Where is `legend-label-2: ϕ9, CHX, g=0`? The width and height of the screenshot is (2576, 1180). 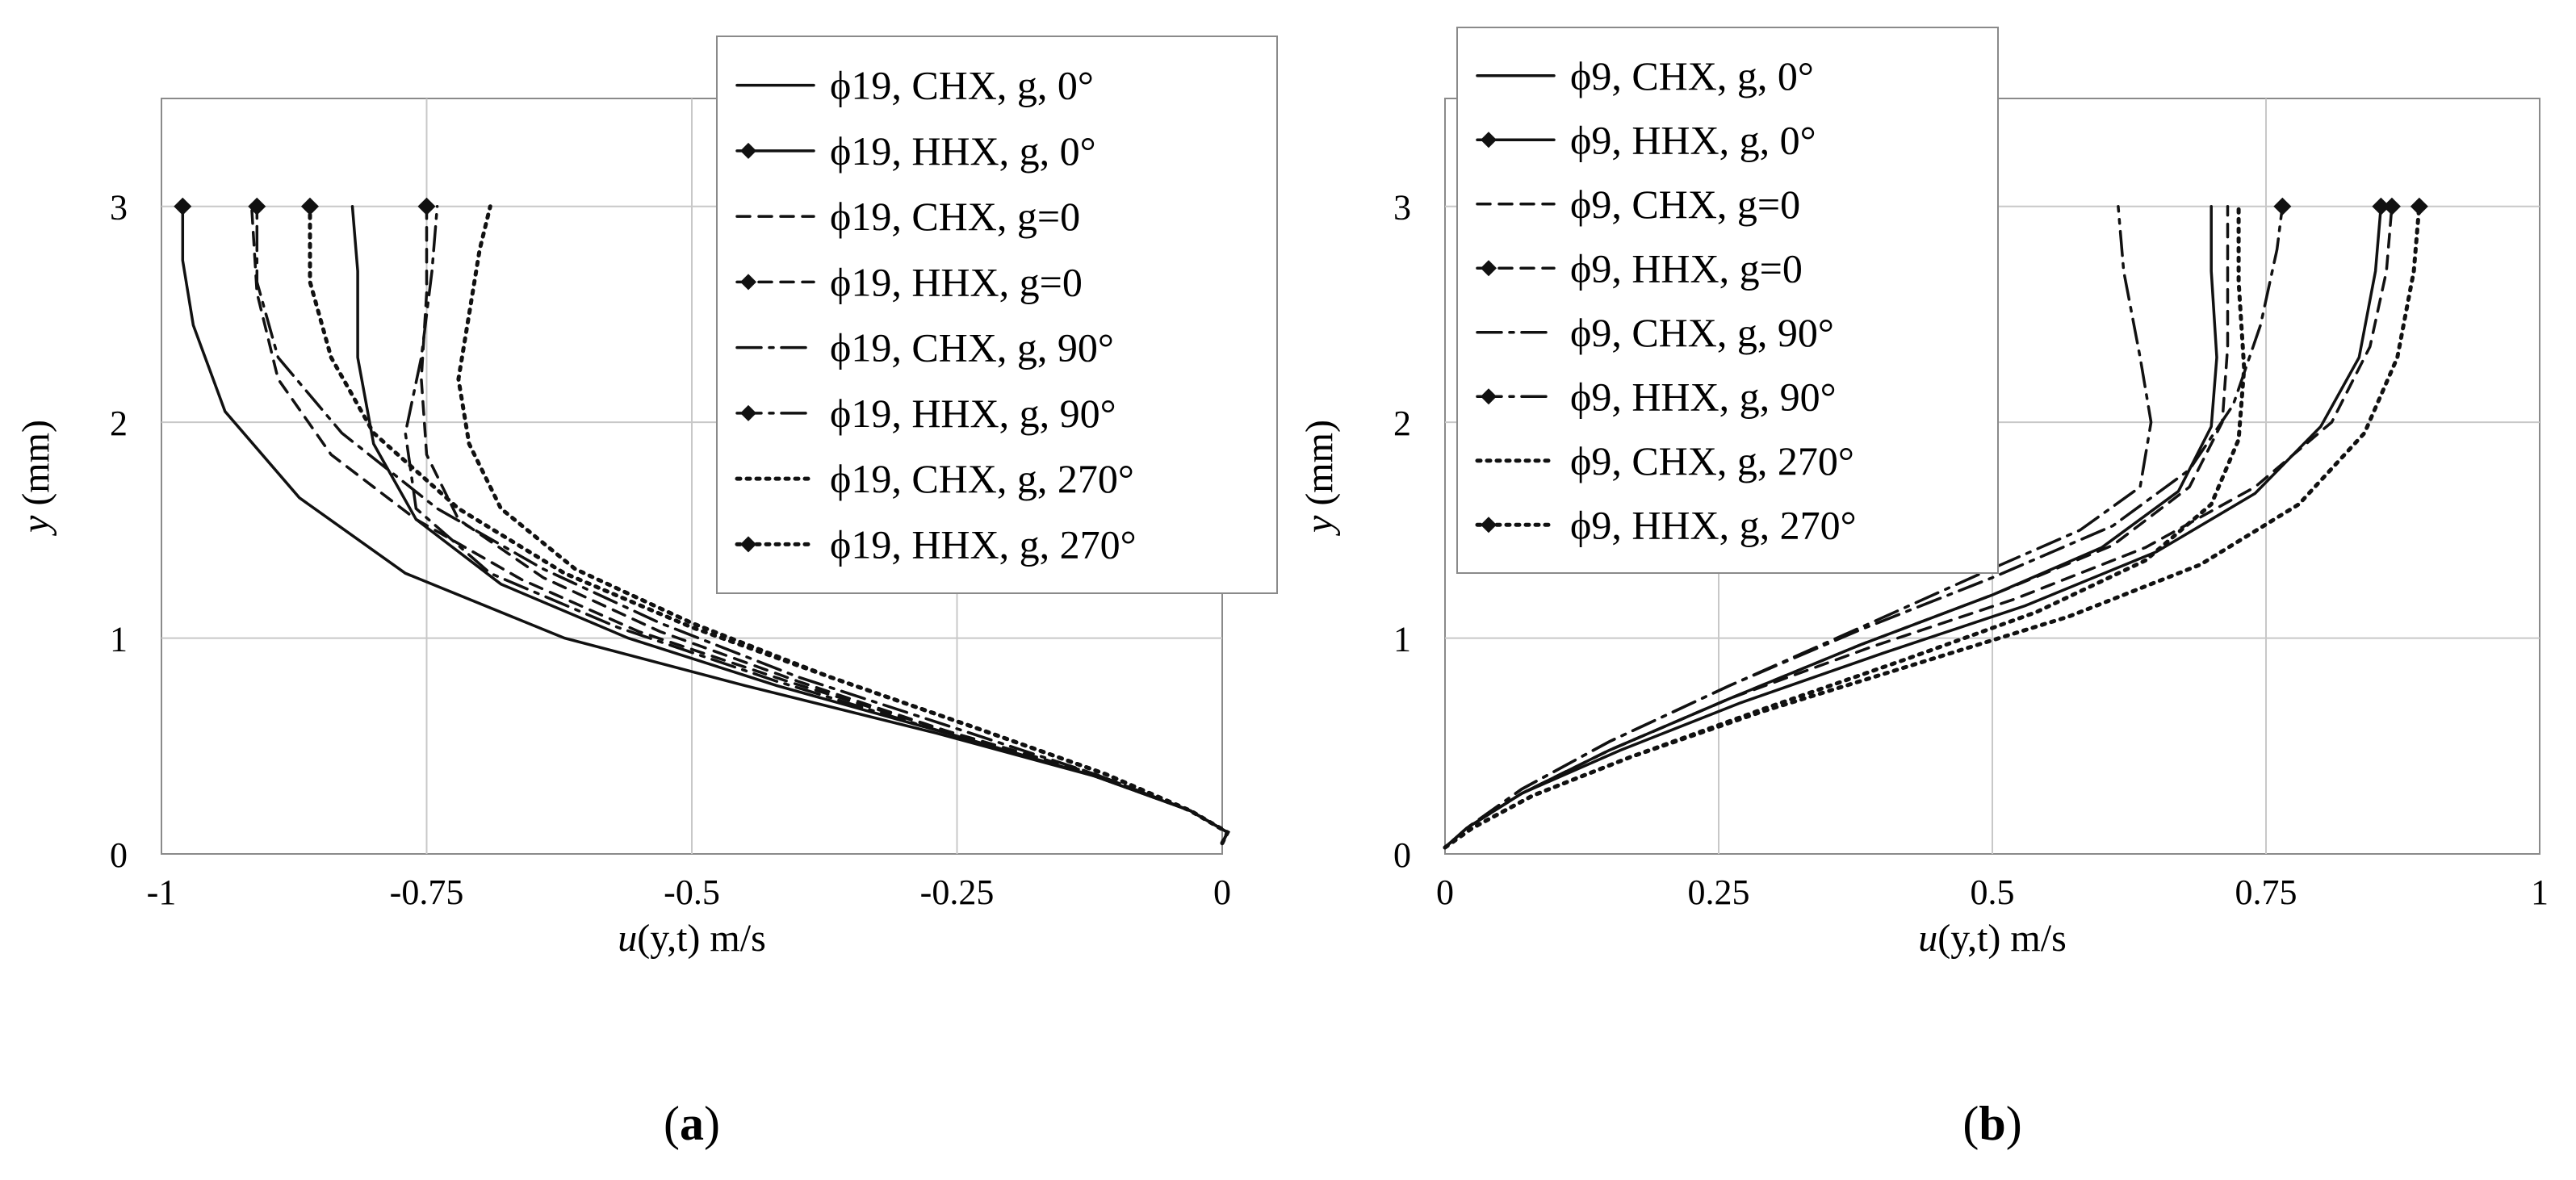
legend-label-2: ϕ9, CHX, g=0 is located at coordinates (1685, 204).